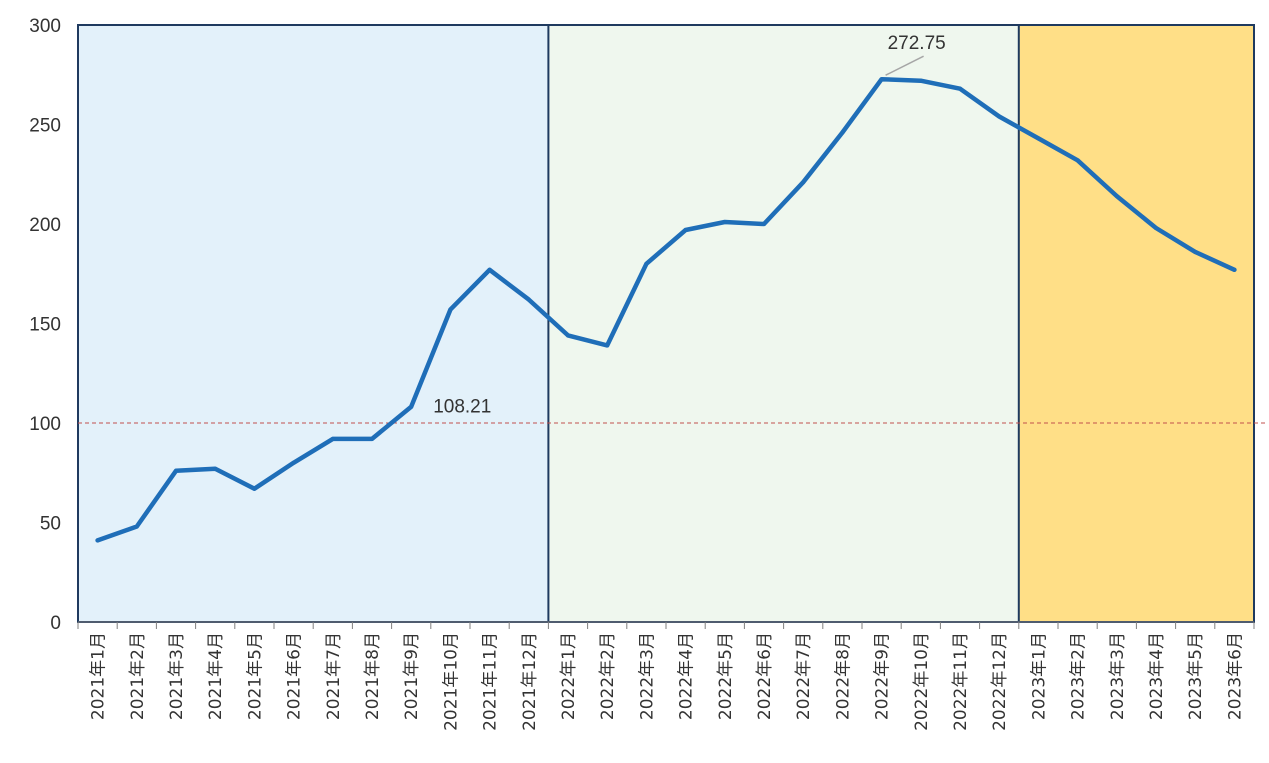  What do you see at coordinates (50, 524) in the screenshot?
I see `y-tick-label: 50` at bounding box center [50, 524].